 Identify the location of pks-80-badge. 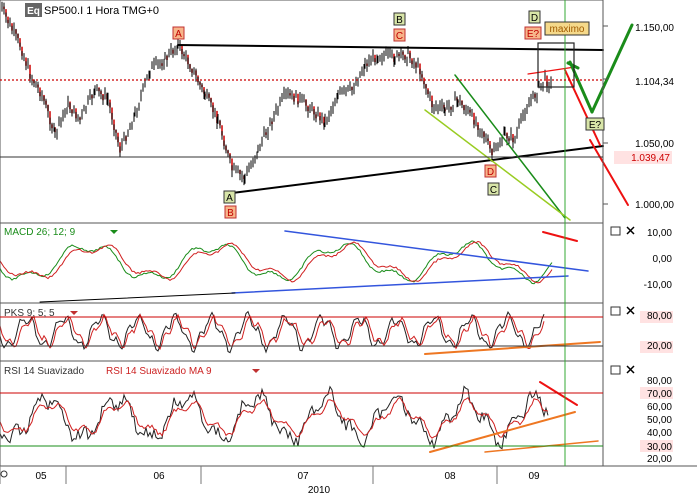
(656, 317).